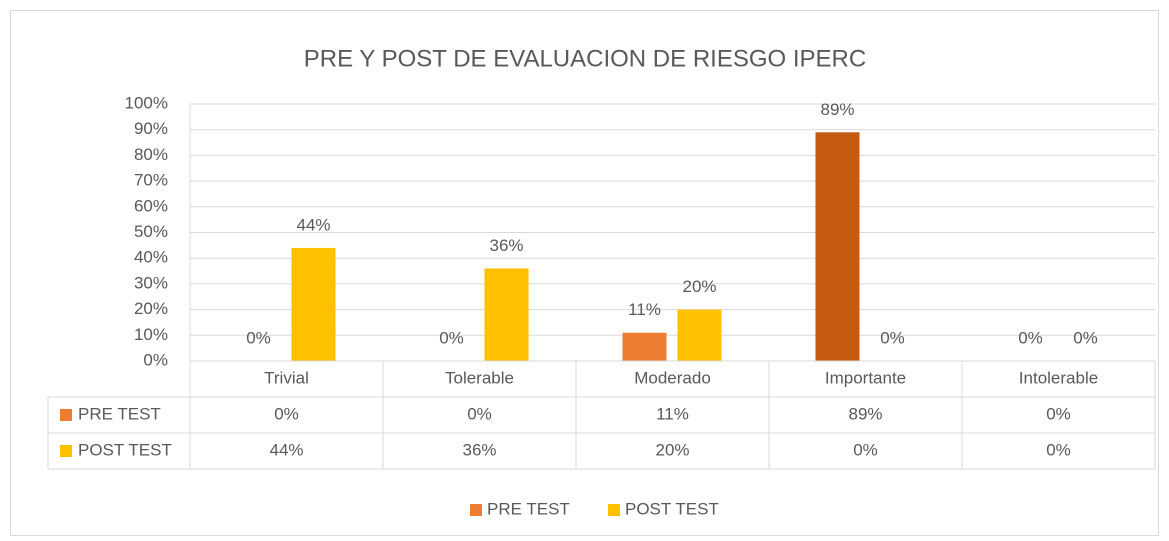 The height and width of the screenshot is (541, 1169). I want to click on data-label: 20%, so click(699, 286).